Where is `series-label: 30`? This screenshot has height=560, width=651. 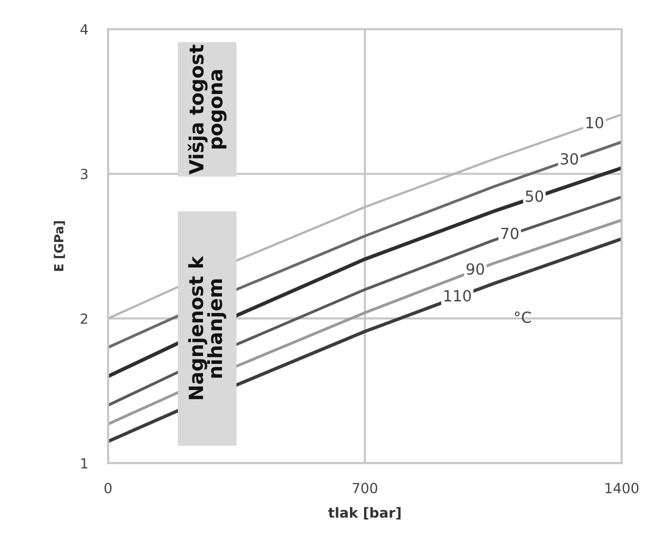 series-label: 30 is located at coordinates (569, 159).